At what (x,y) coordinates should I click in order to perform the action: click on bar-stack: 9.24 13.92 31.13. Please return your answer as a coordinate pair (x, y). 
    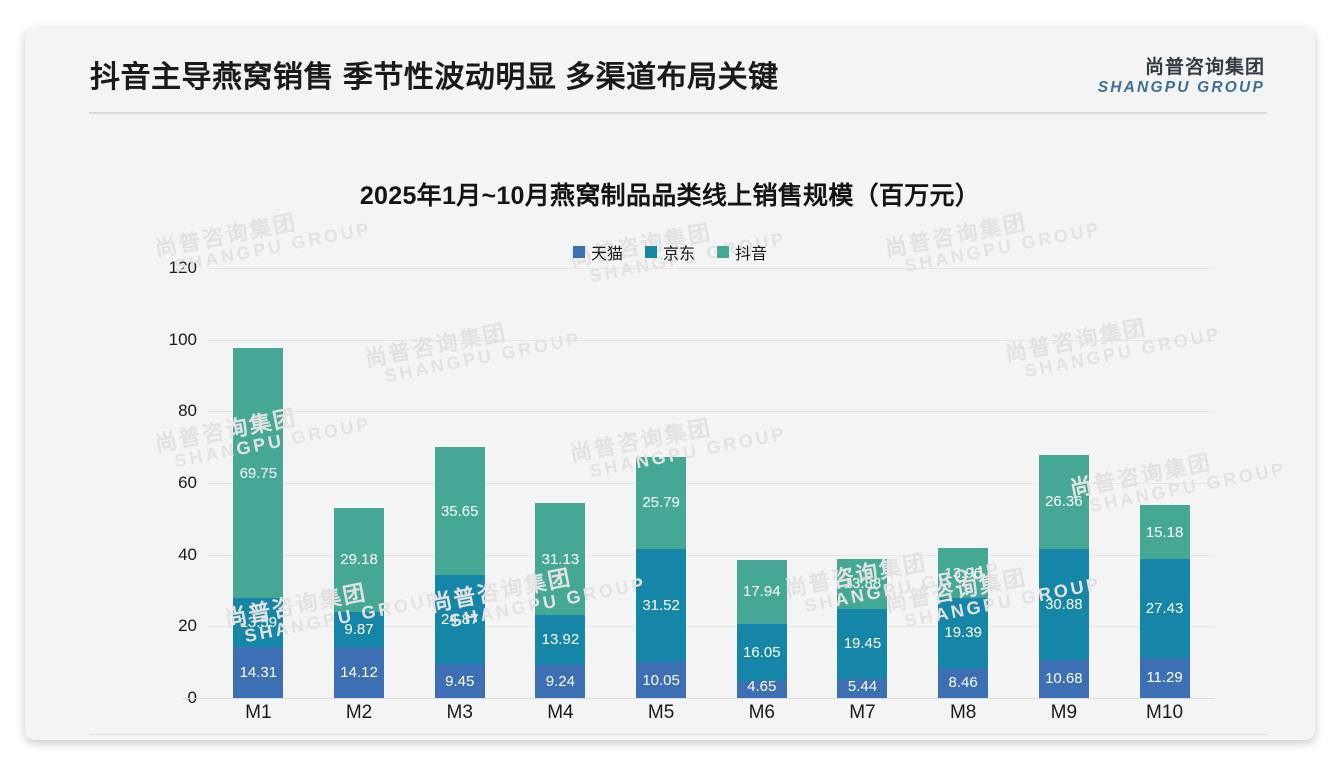
    Looking at the image, I should click on (560, 600).